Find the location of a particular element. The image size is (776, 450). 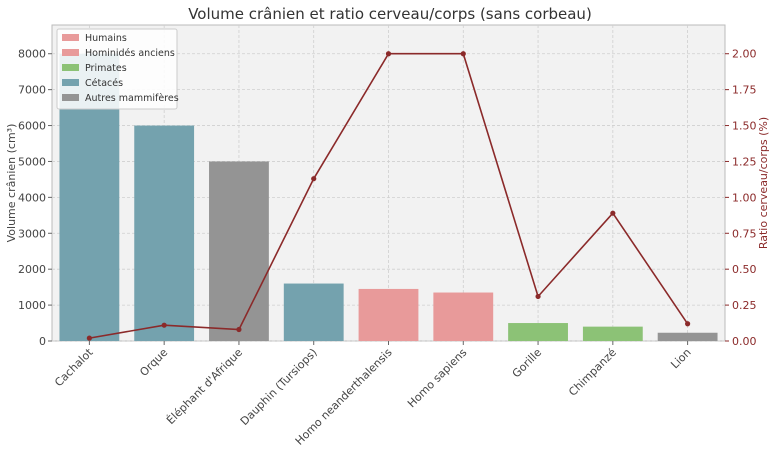

y-tick-label: 5000 is located at coordinates (32, 161).